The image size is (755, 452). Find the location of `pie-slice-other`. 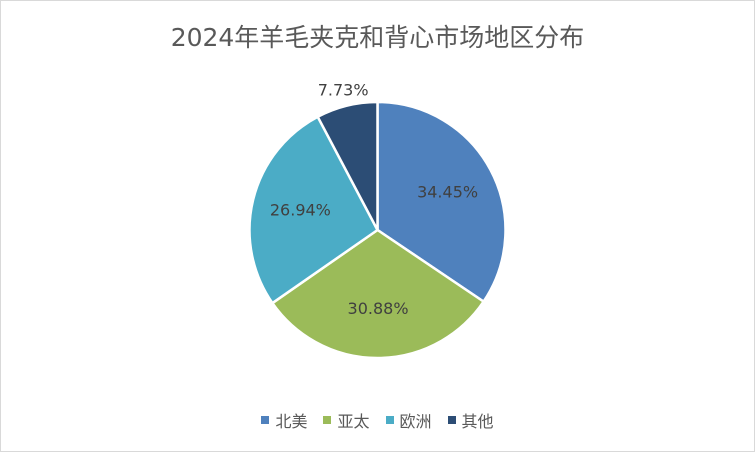

pie-slice-other is located at coordinates (347, 165).